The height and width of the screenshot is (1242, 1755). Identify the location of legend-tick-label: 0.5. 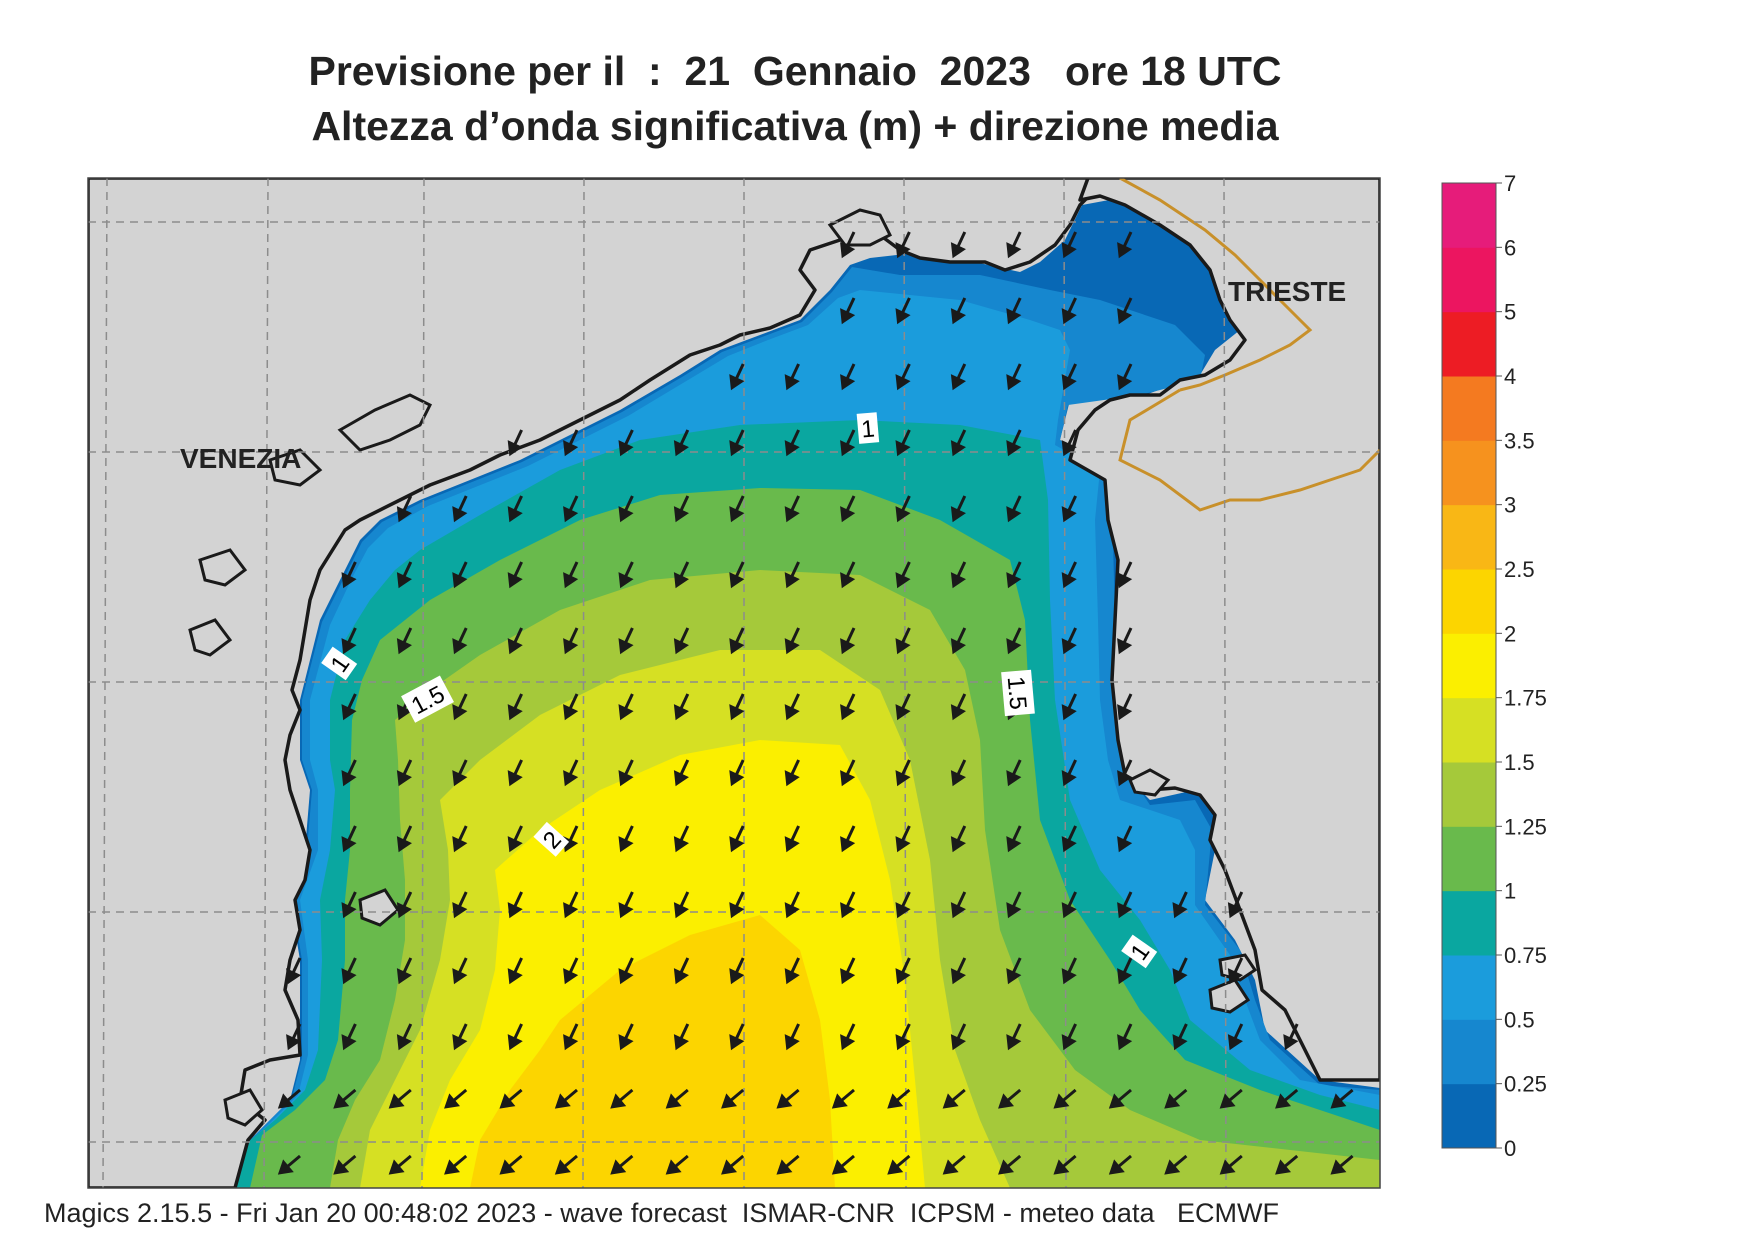
(1519, 1019).